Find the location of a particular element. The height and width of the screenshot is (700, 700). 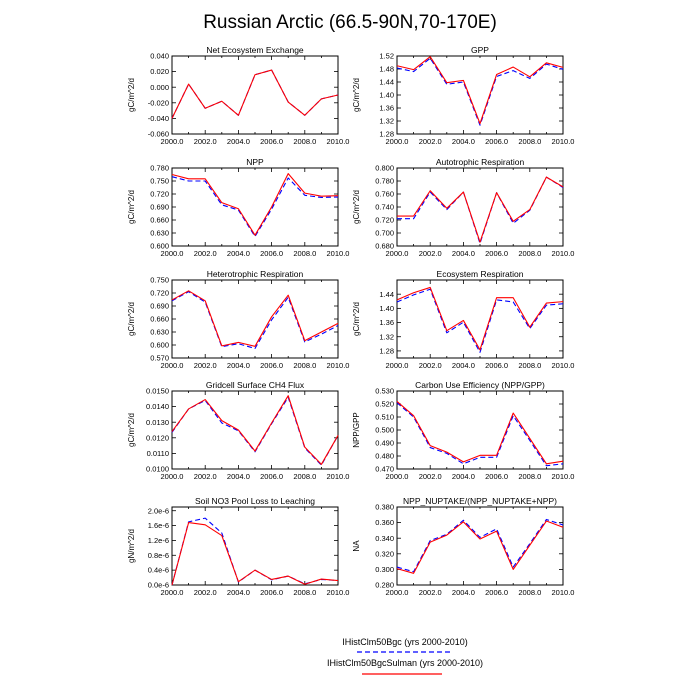

y-tick-label: 1.48 is located at coordinates (386, 69).